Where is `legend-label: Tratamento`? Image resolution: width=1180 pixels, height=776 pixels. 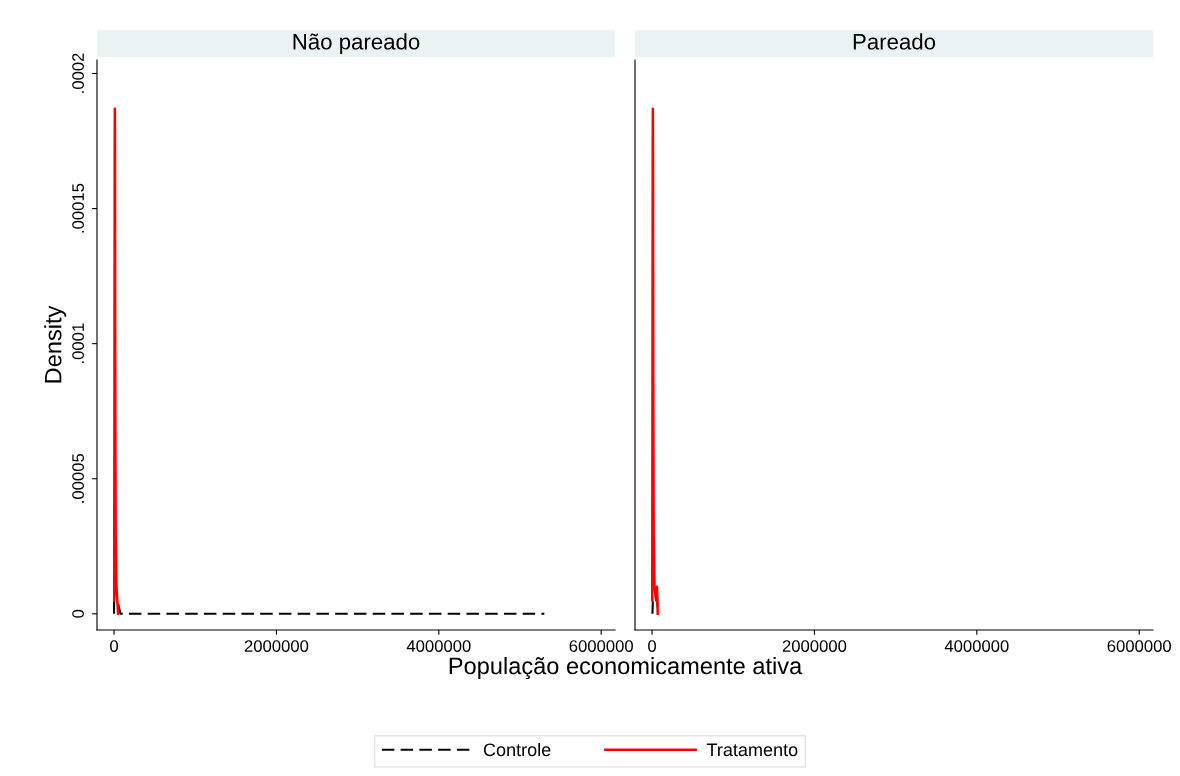 legend-label: Tratamento is located at coordinates (752, 750).